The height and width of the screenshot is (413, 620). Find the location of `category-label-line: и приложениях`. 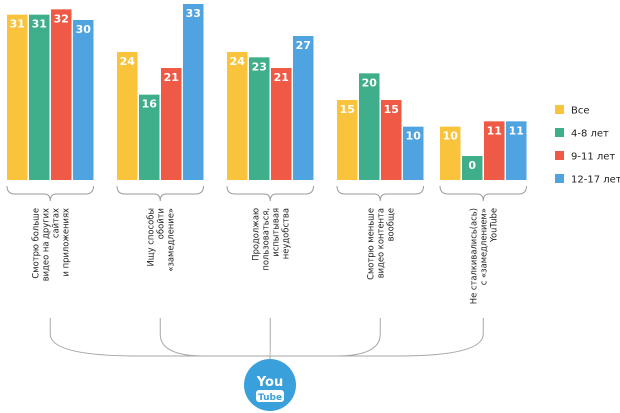

category-label-line: и приложениях is located at coordinates (65, 242).